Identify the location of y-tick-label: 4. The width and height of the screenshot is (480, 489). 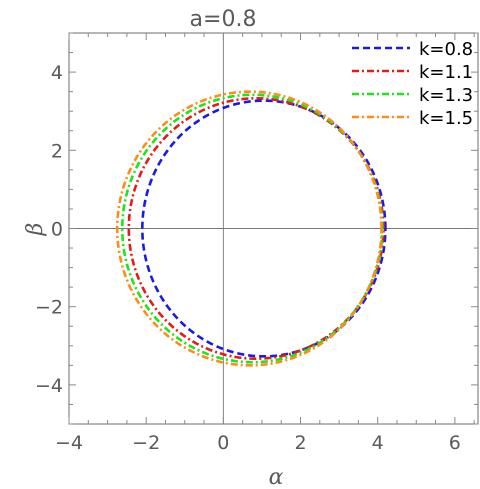
(57, 73).